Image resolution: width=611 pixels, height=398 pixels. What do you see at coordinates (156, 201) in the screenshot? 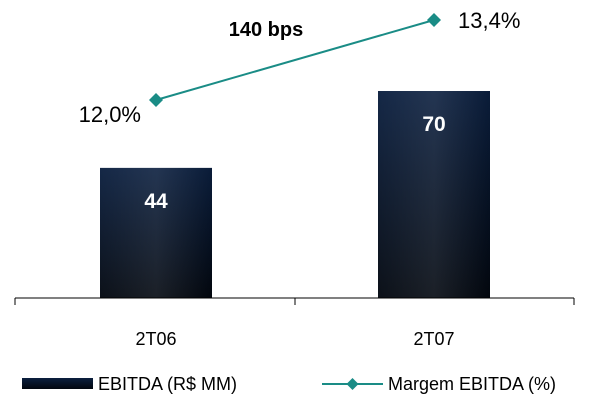
I see `bar-value-label-2T06: 44` at bounding box center [156, 201].